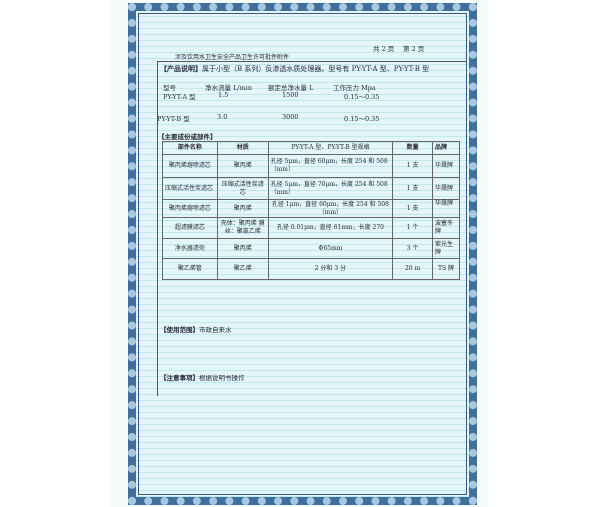 This screenshot has width=600, height=507. I want to click on spec-header-flow: 净水流量 L/min, so click(229, 88).